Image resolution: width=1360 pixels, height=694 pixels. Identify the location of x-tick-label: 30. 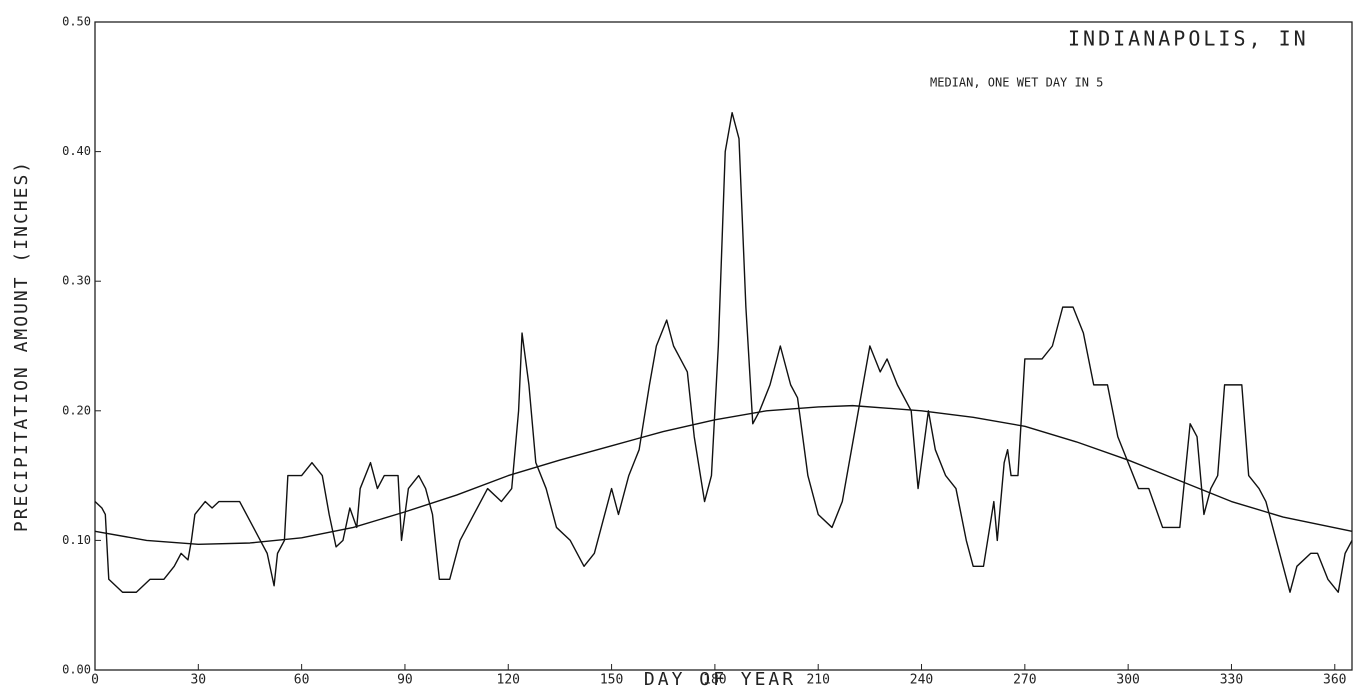
(198, 680).